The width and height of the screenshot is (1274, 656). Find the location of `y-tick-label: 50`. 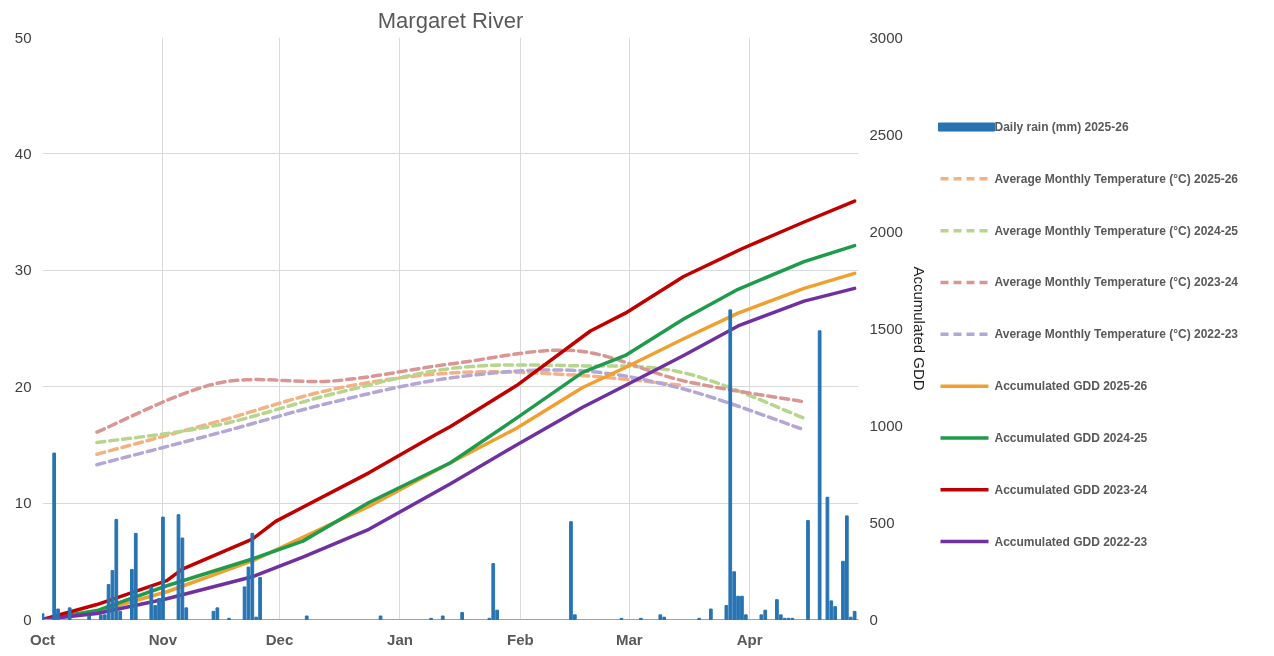

y-tick-label: 50 is located at coordinates (23, 37).